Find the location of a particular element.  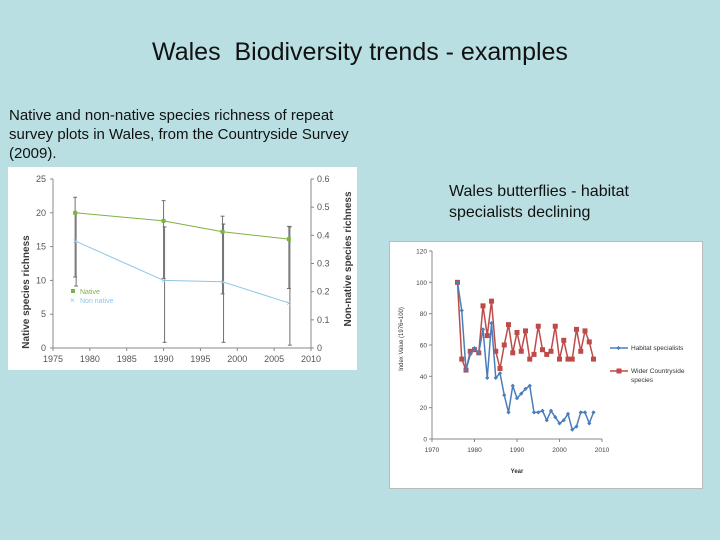

c2-series-lines is located at coordinates (525, 355).